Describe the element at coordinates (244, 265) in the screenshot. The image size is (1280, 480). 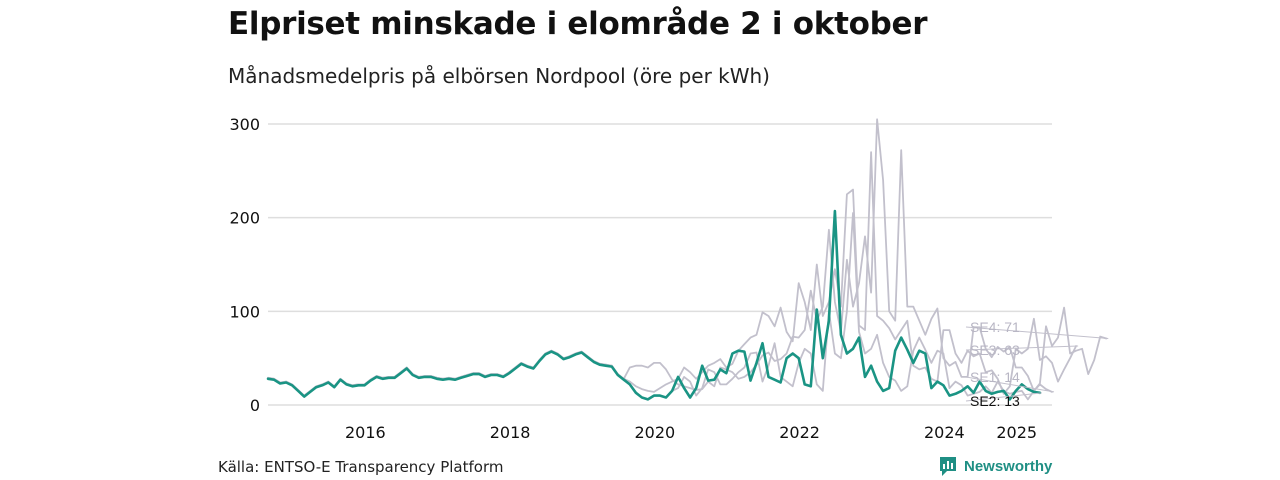
I see `y-axis-ticks: 0 100 200 300` at that location.